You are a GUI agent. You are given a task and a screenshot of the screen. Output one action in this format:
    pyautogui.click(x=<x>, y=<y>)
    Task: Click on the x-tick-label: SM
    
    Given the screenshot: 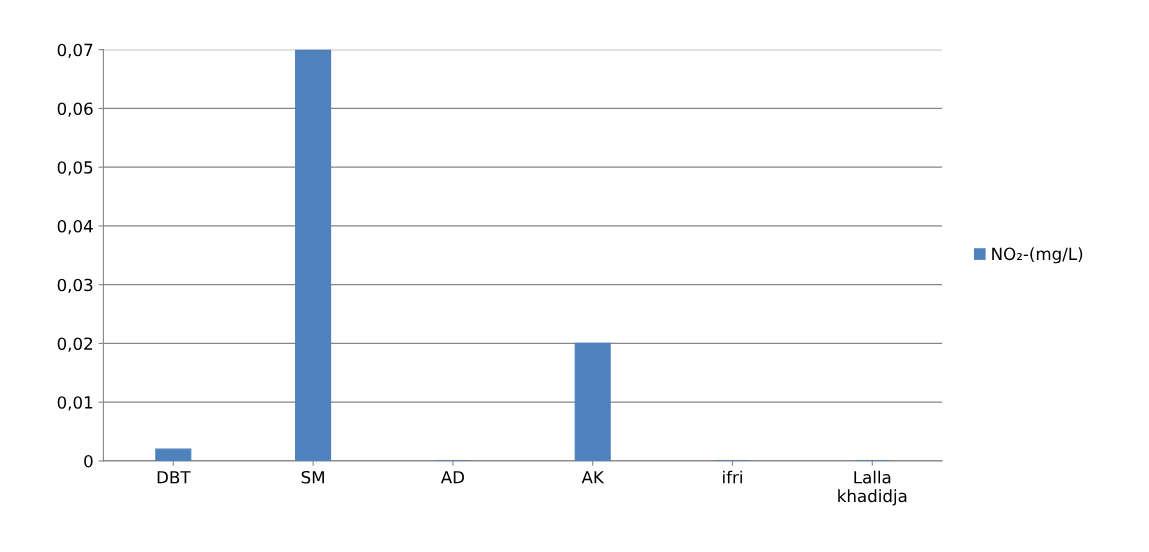 What is the action you would take?
    pyautogui.click(x=312, y=477)
    